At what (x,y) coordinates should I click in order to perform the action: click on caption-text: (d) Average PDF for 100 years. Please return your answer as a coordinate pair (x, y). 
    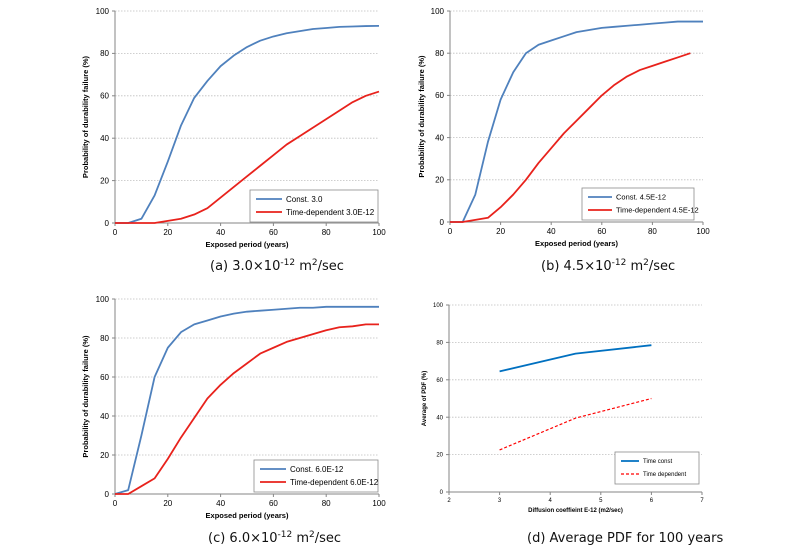
    Looking at the image, I should click on (625, 538).